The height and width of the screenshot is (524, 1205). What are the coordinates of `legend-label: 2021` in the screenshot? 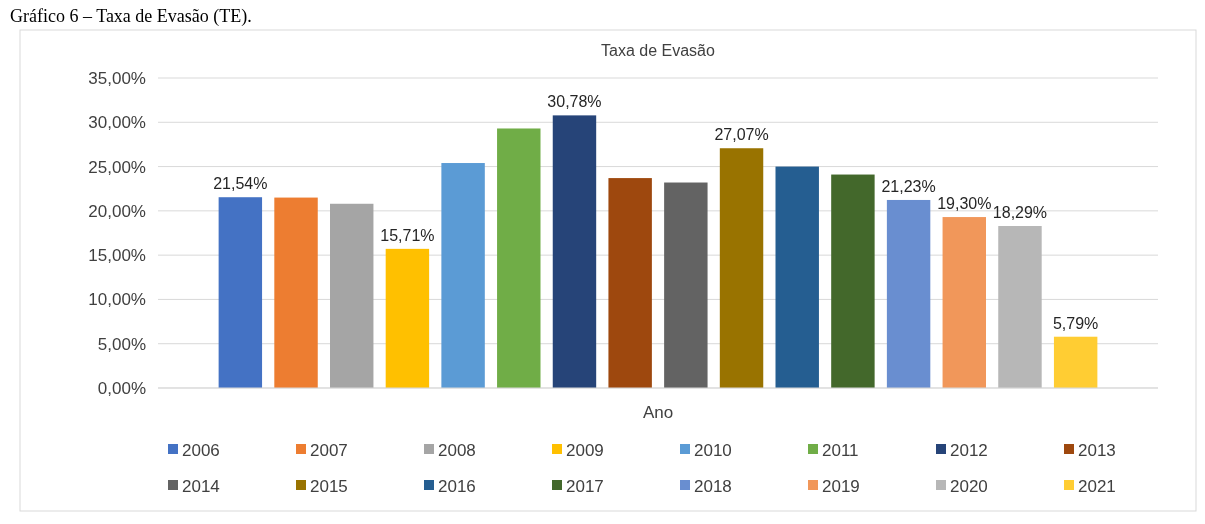 It's located at (1097, 486).